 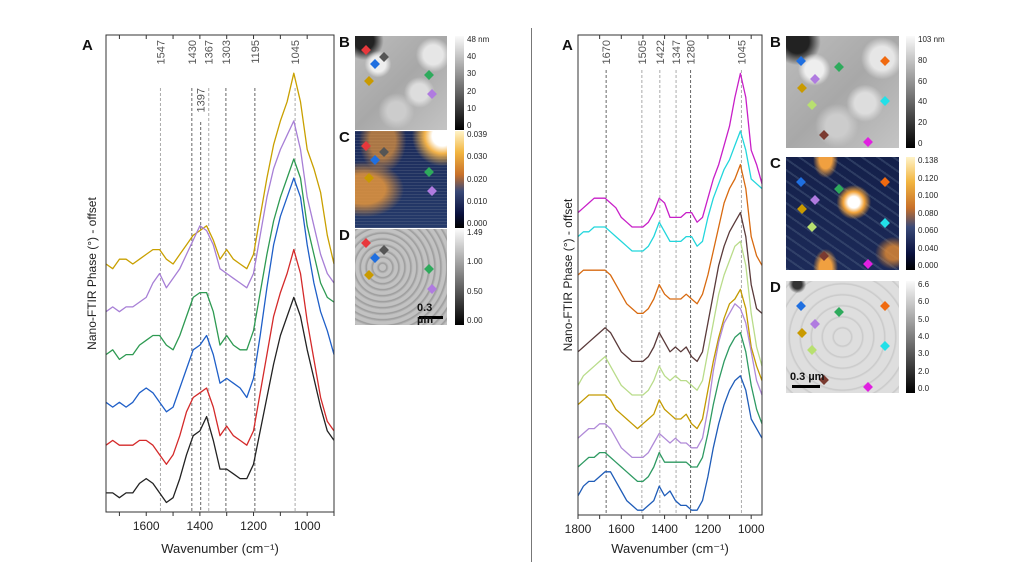 I want to click on colorbar-tick-label: 1.49, so click(x=475, y=232).